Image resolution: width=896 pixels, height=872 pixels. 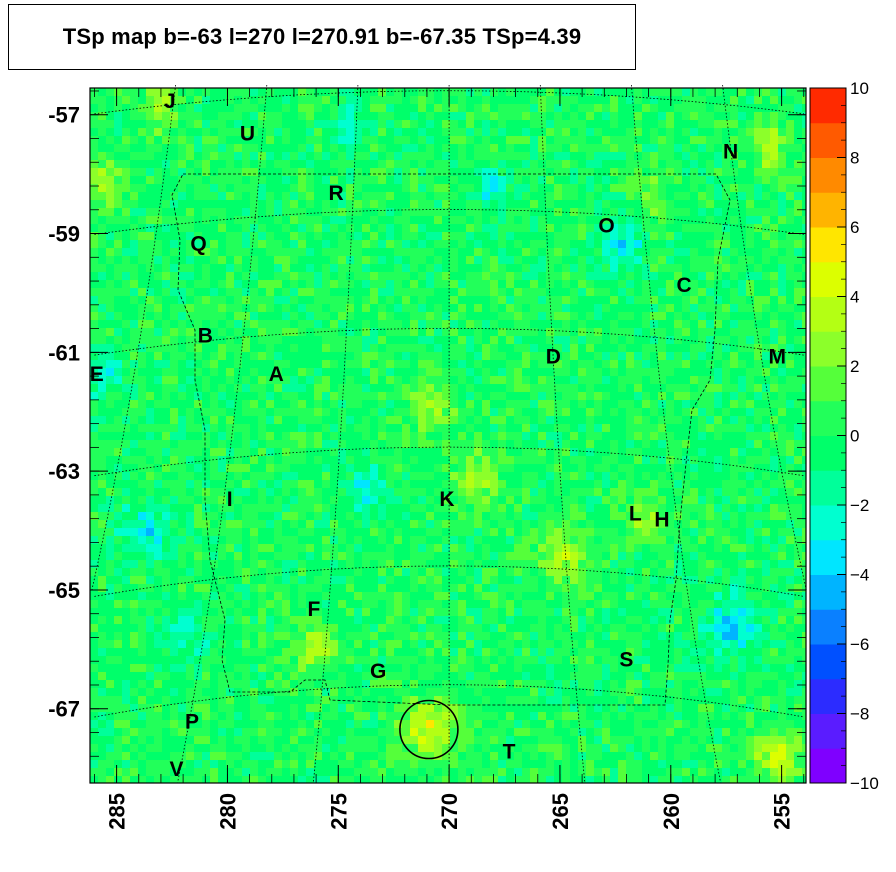 I want to click on source-label: F, so click(x=313, y=609).